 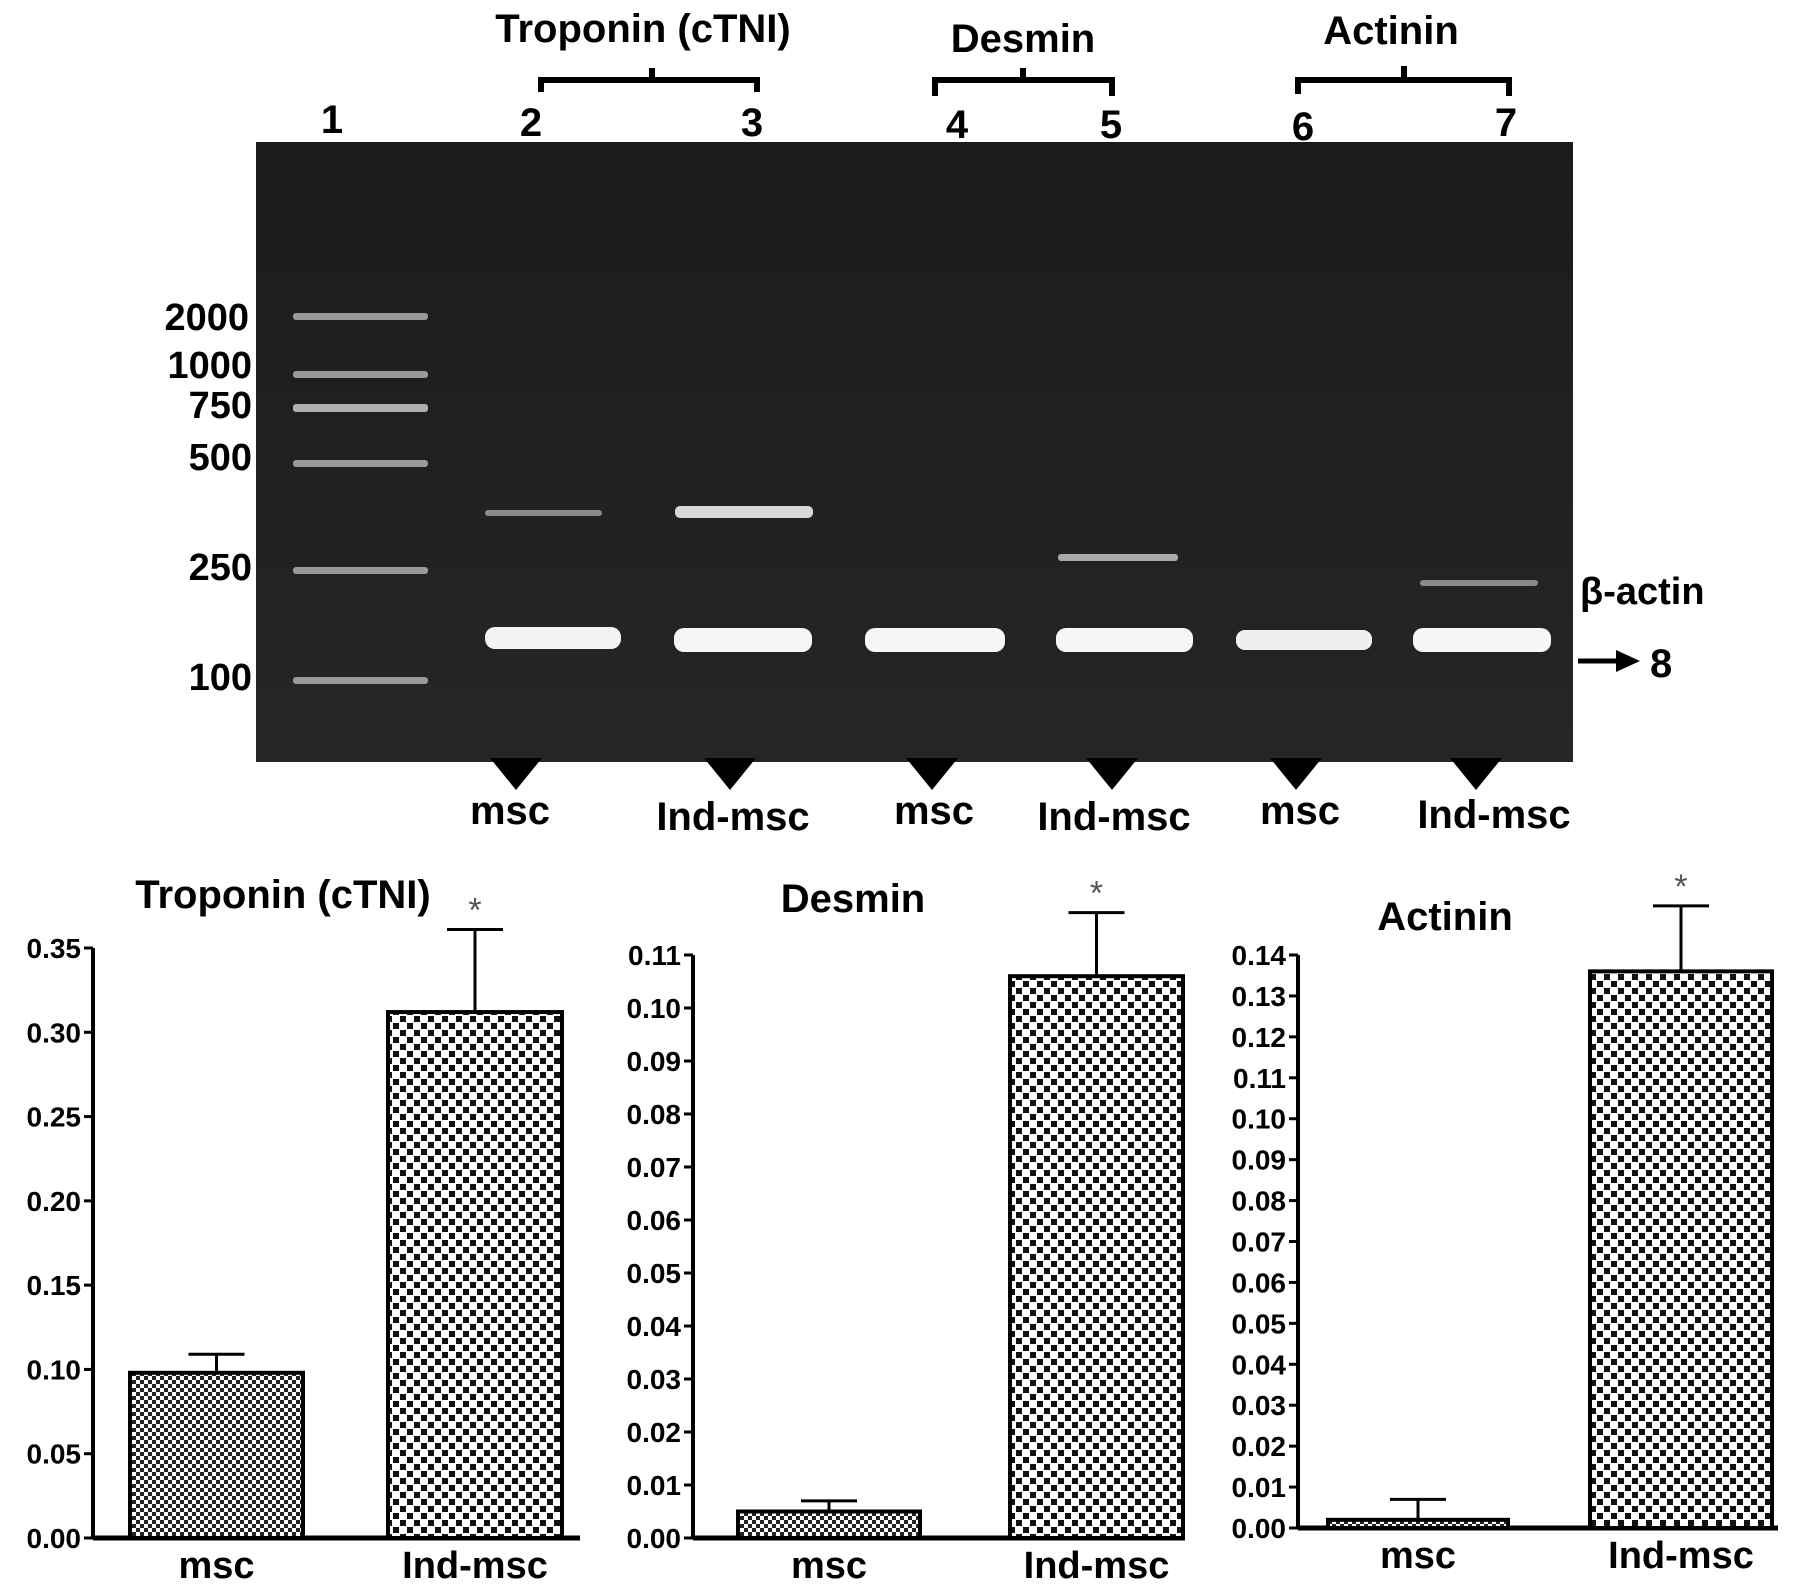 I want to click on bracket-troponin, so click(x=649, y=80).